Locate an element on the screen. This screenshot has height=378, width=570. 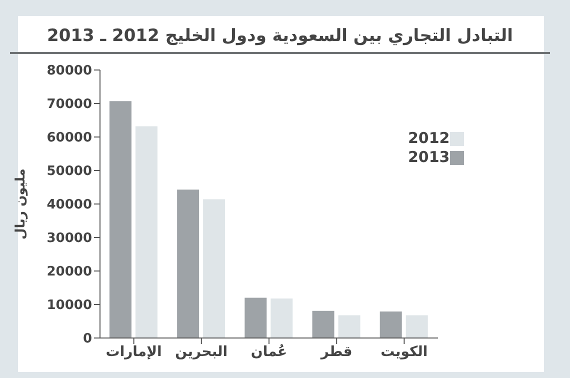
y-tick-label: 30000 is located at coordinates (69, 238).